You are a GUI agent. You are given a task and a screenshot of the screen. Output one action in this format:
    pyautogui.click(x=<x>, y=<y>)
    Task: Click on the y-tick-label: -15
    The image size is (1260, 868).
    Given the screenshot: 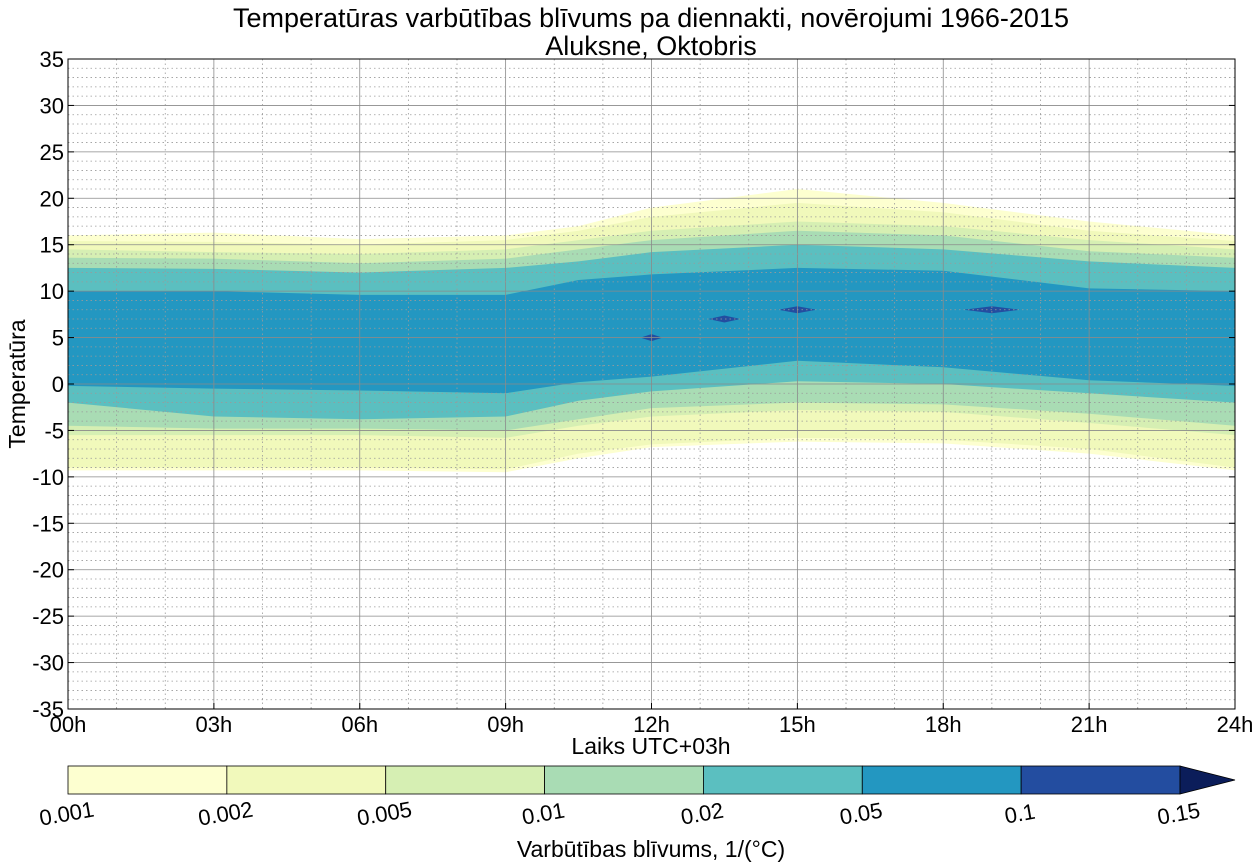 What is the action you would take?
    pyautogui.click(x=48, y=523)
    